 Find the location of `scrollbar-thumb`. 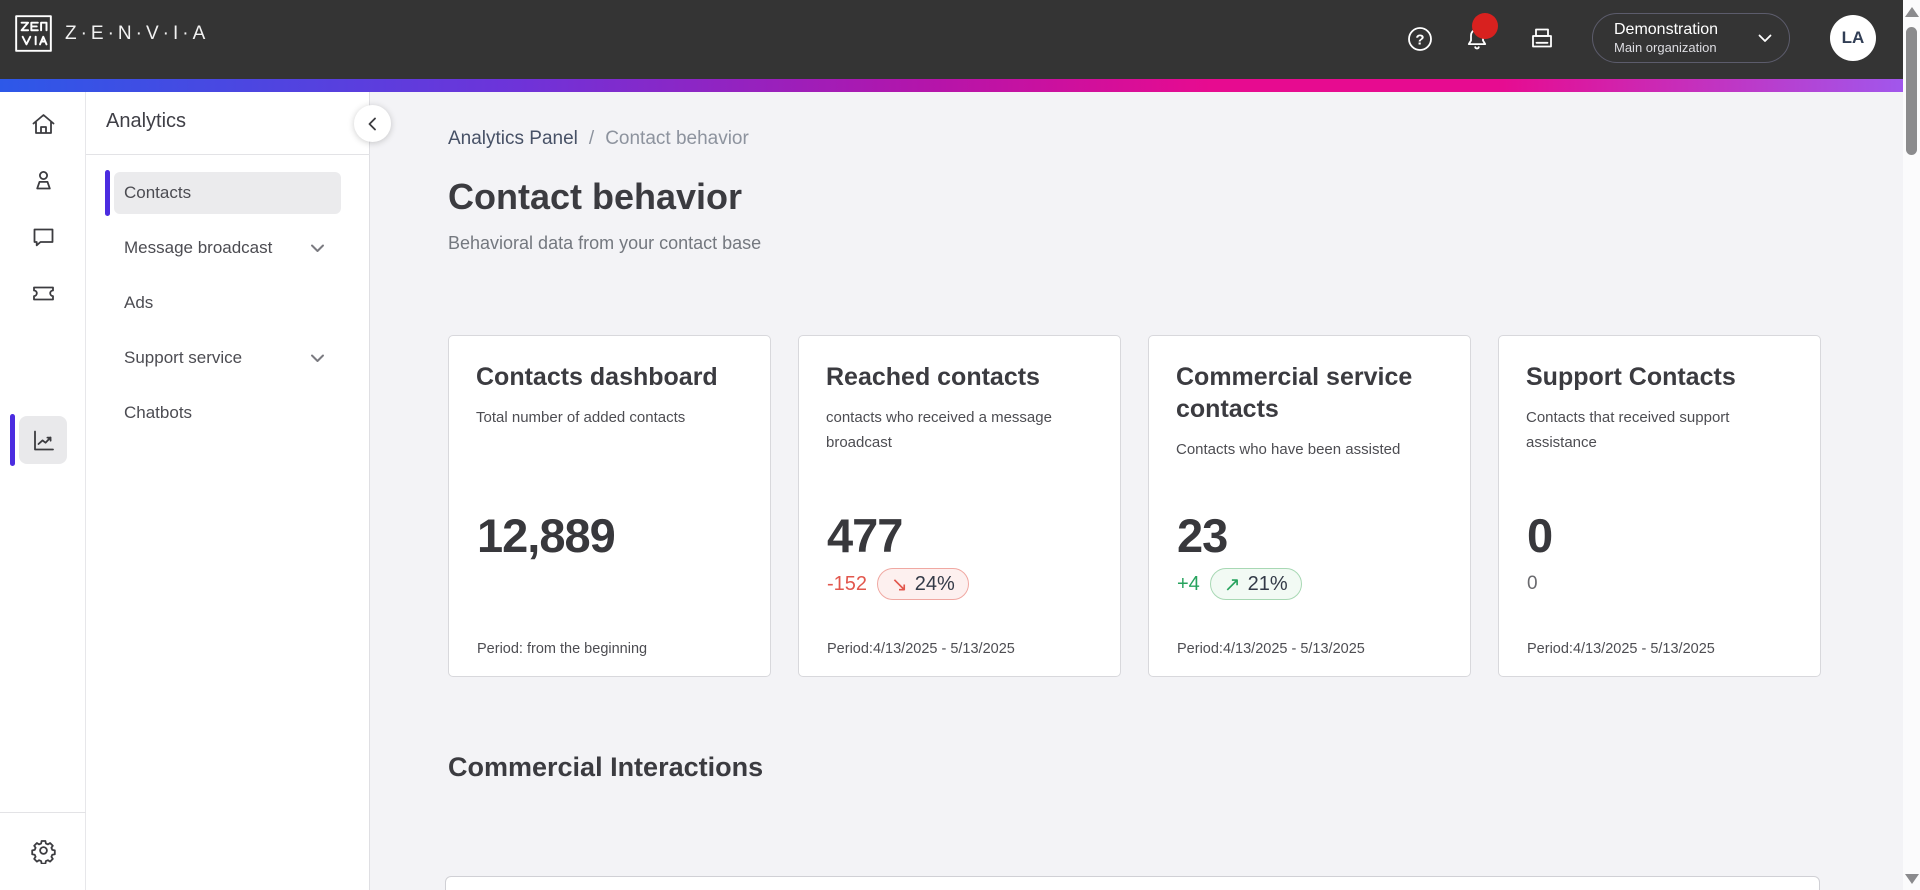

scrollbar-thumb is located at coordinates (1911, 91).